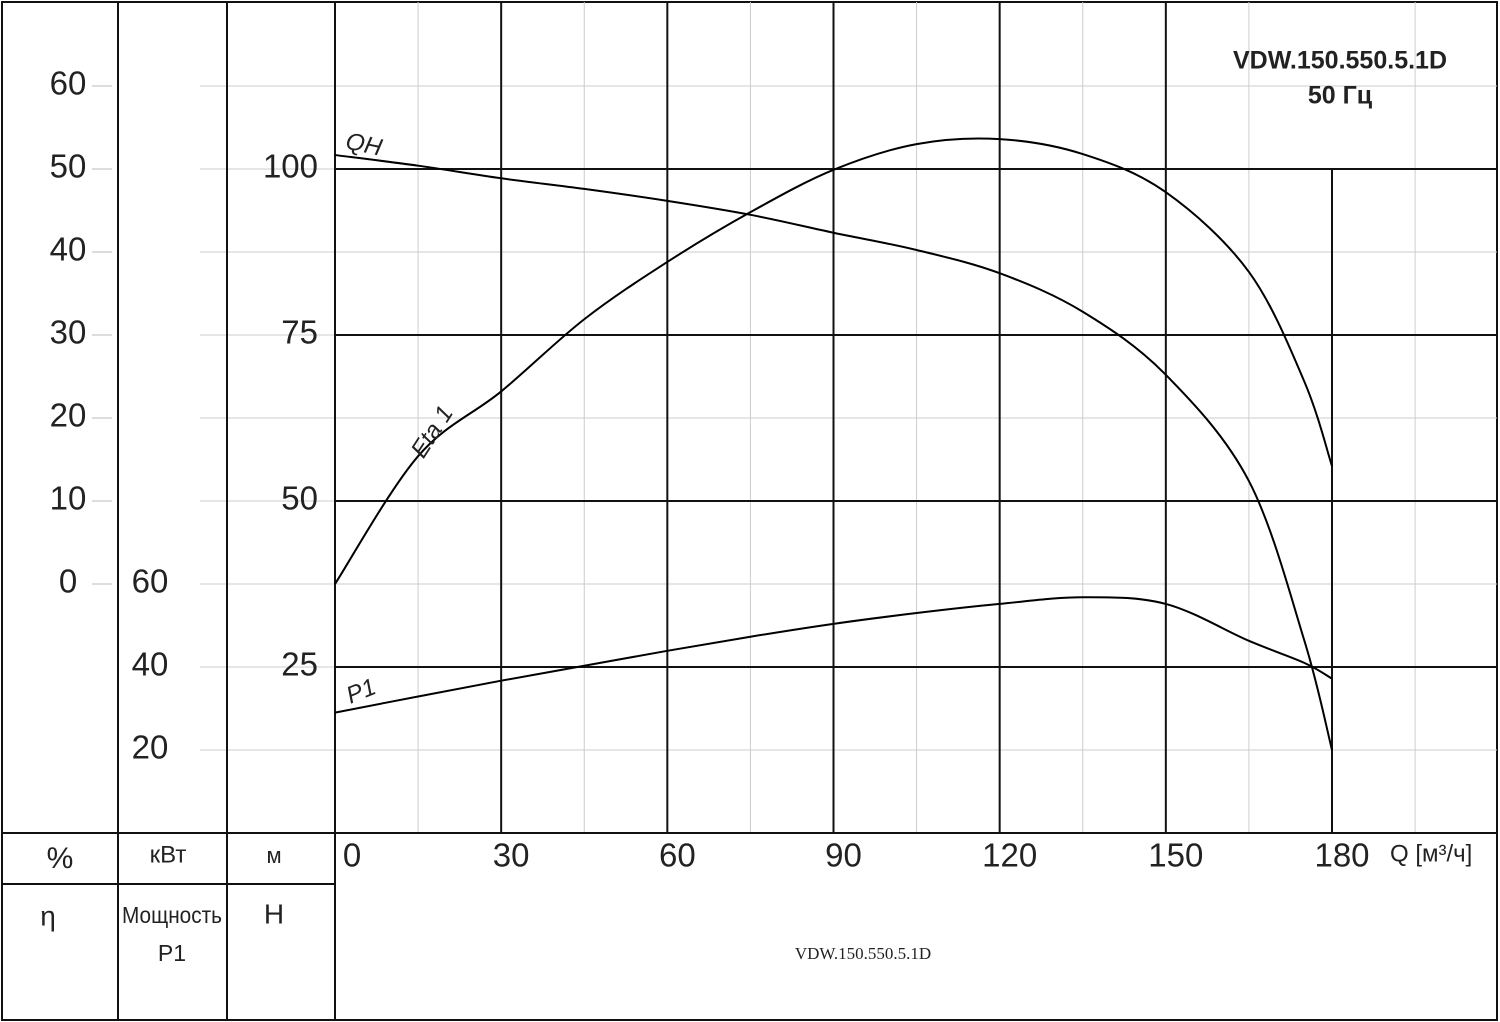 The width and height of the screenshot is (1500, 1022). What do you see at coordinates (1175, 855) in the screenshot?
I see `x-tick-label: 150` at bounding box center [1175, 855].